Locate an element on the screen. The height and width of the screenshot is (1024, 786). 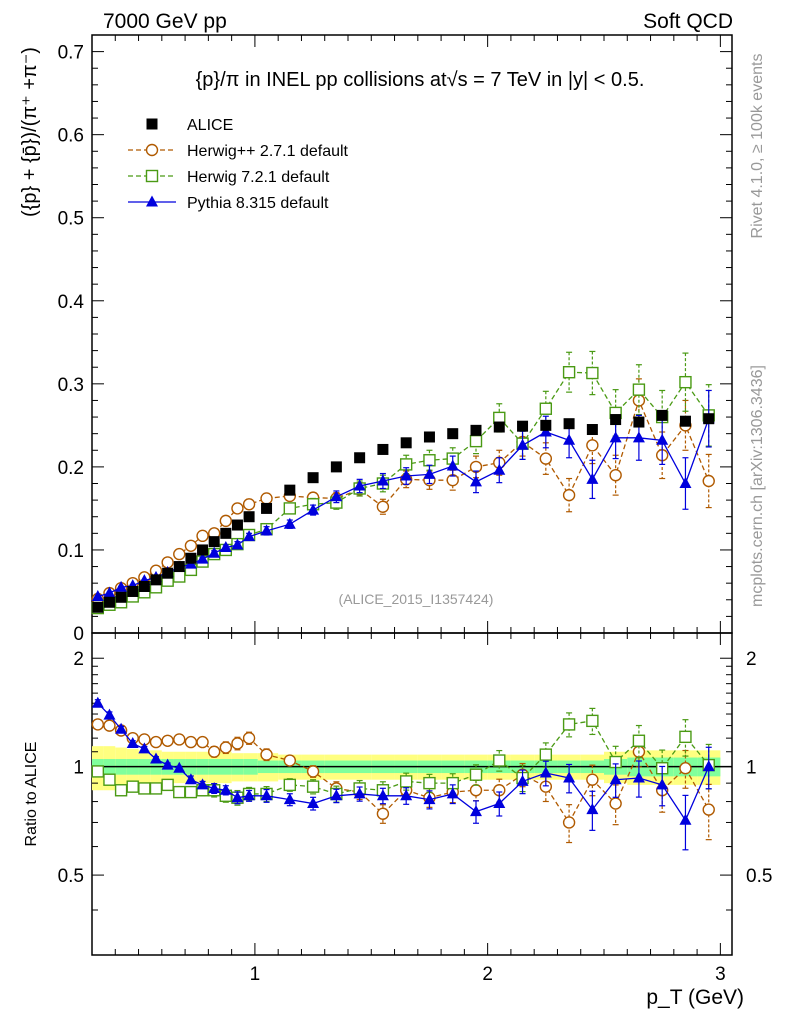
legend-label: Herwig 7.2.1 default is located at coordinates (258, 177).